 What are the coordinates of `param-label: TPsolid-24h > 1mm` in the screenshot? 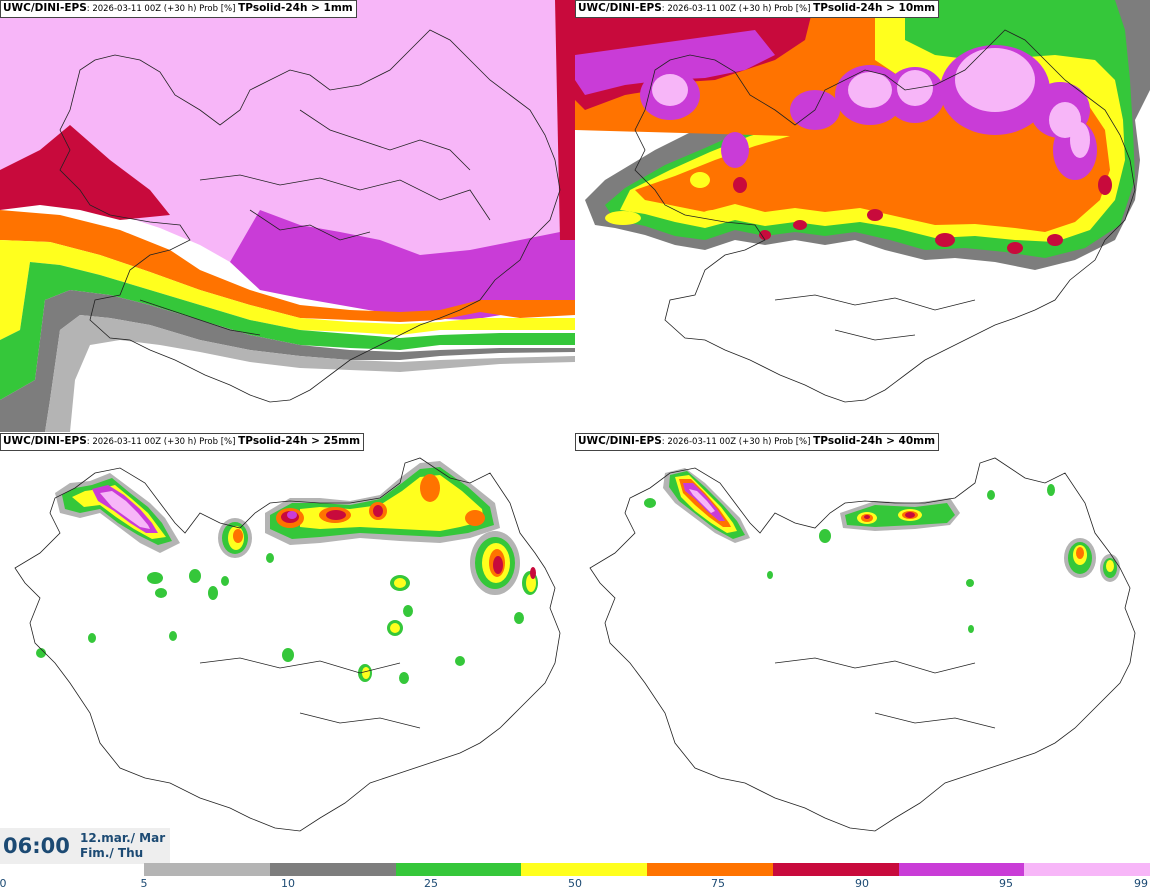 It's located at (295, 8).